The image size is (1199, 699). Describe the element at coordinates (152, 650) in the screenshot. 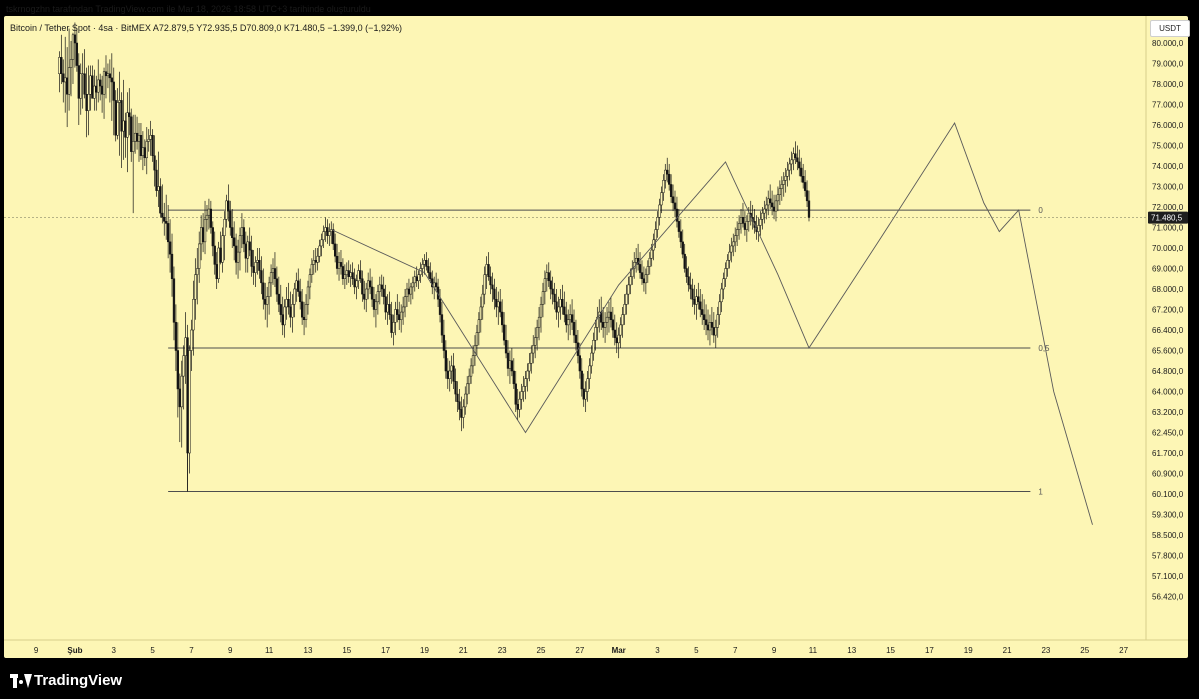

I see `time-tick-label: 5` at that location.